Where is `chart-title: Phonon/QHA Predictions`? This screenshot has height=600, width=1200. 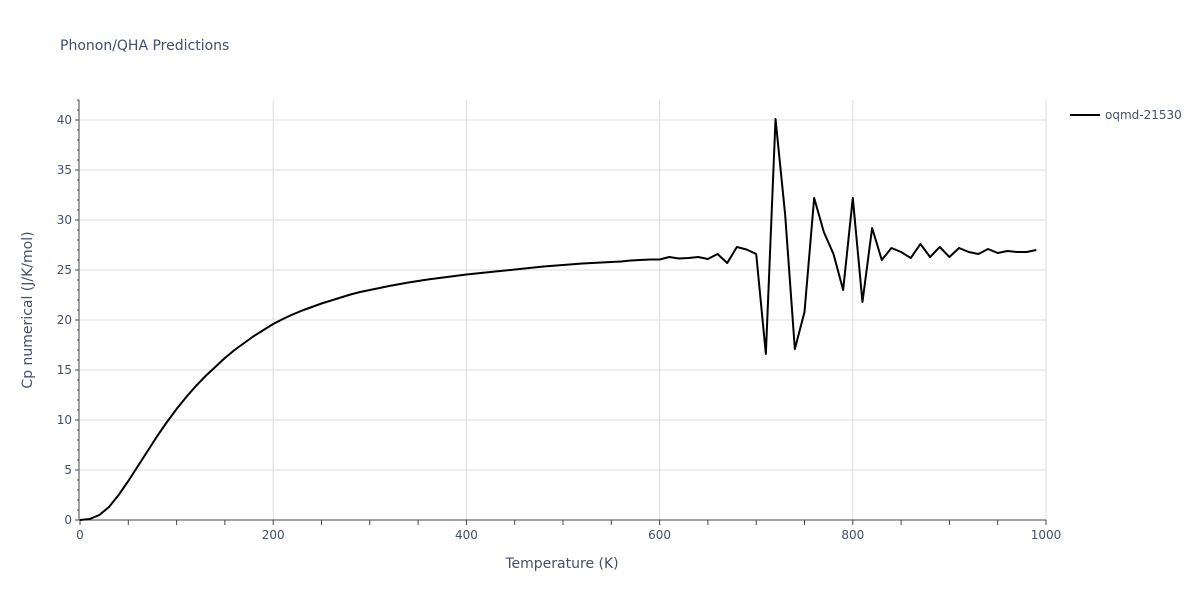
chart-title: Phonon/QHA Predictions is located at coordinates (144, 46).